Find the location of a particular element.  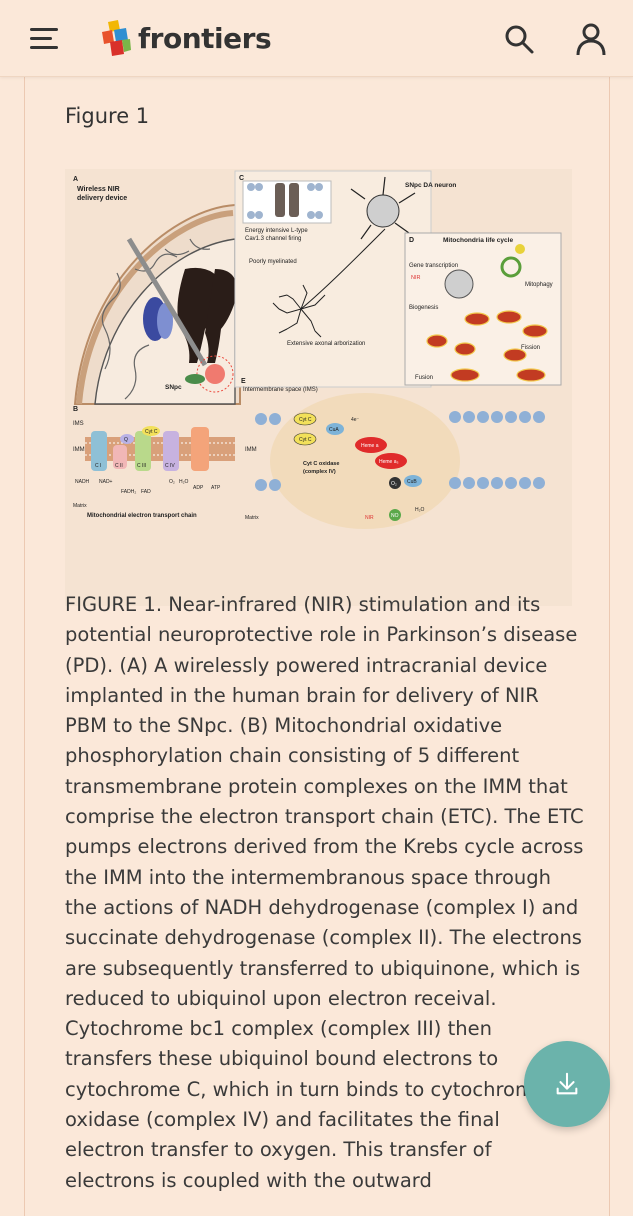

panel-e-label: E is located at coordinates (243, 381).